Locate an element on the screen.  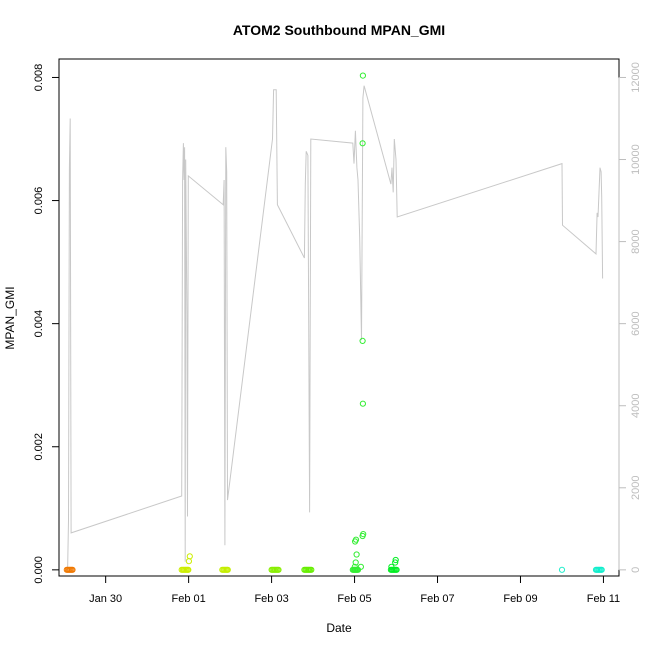
y-tick-label: 0.006 is located at coordinates (39, 201).